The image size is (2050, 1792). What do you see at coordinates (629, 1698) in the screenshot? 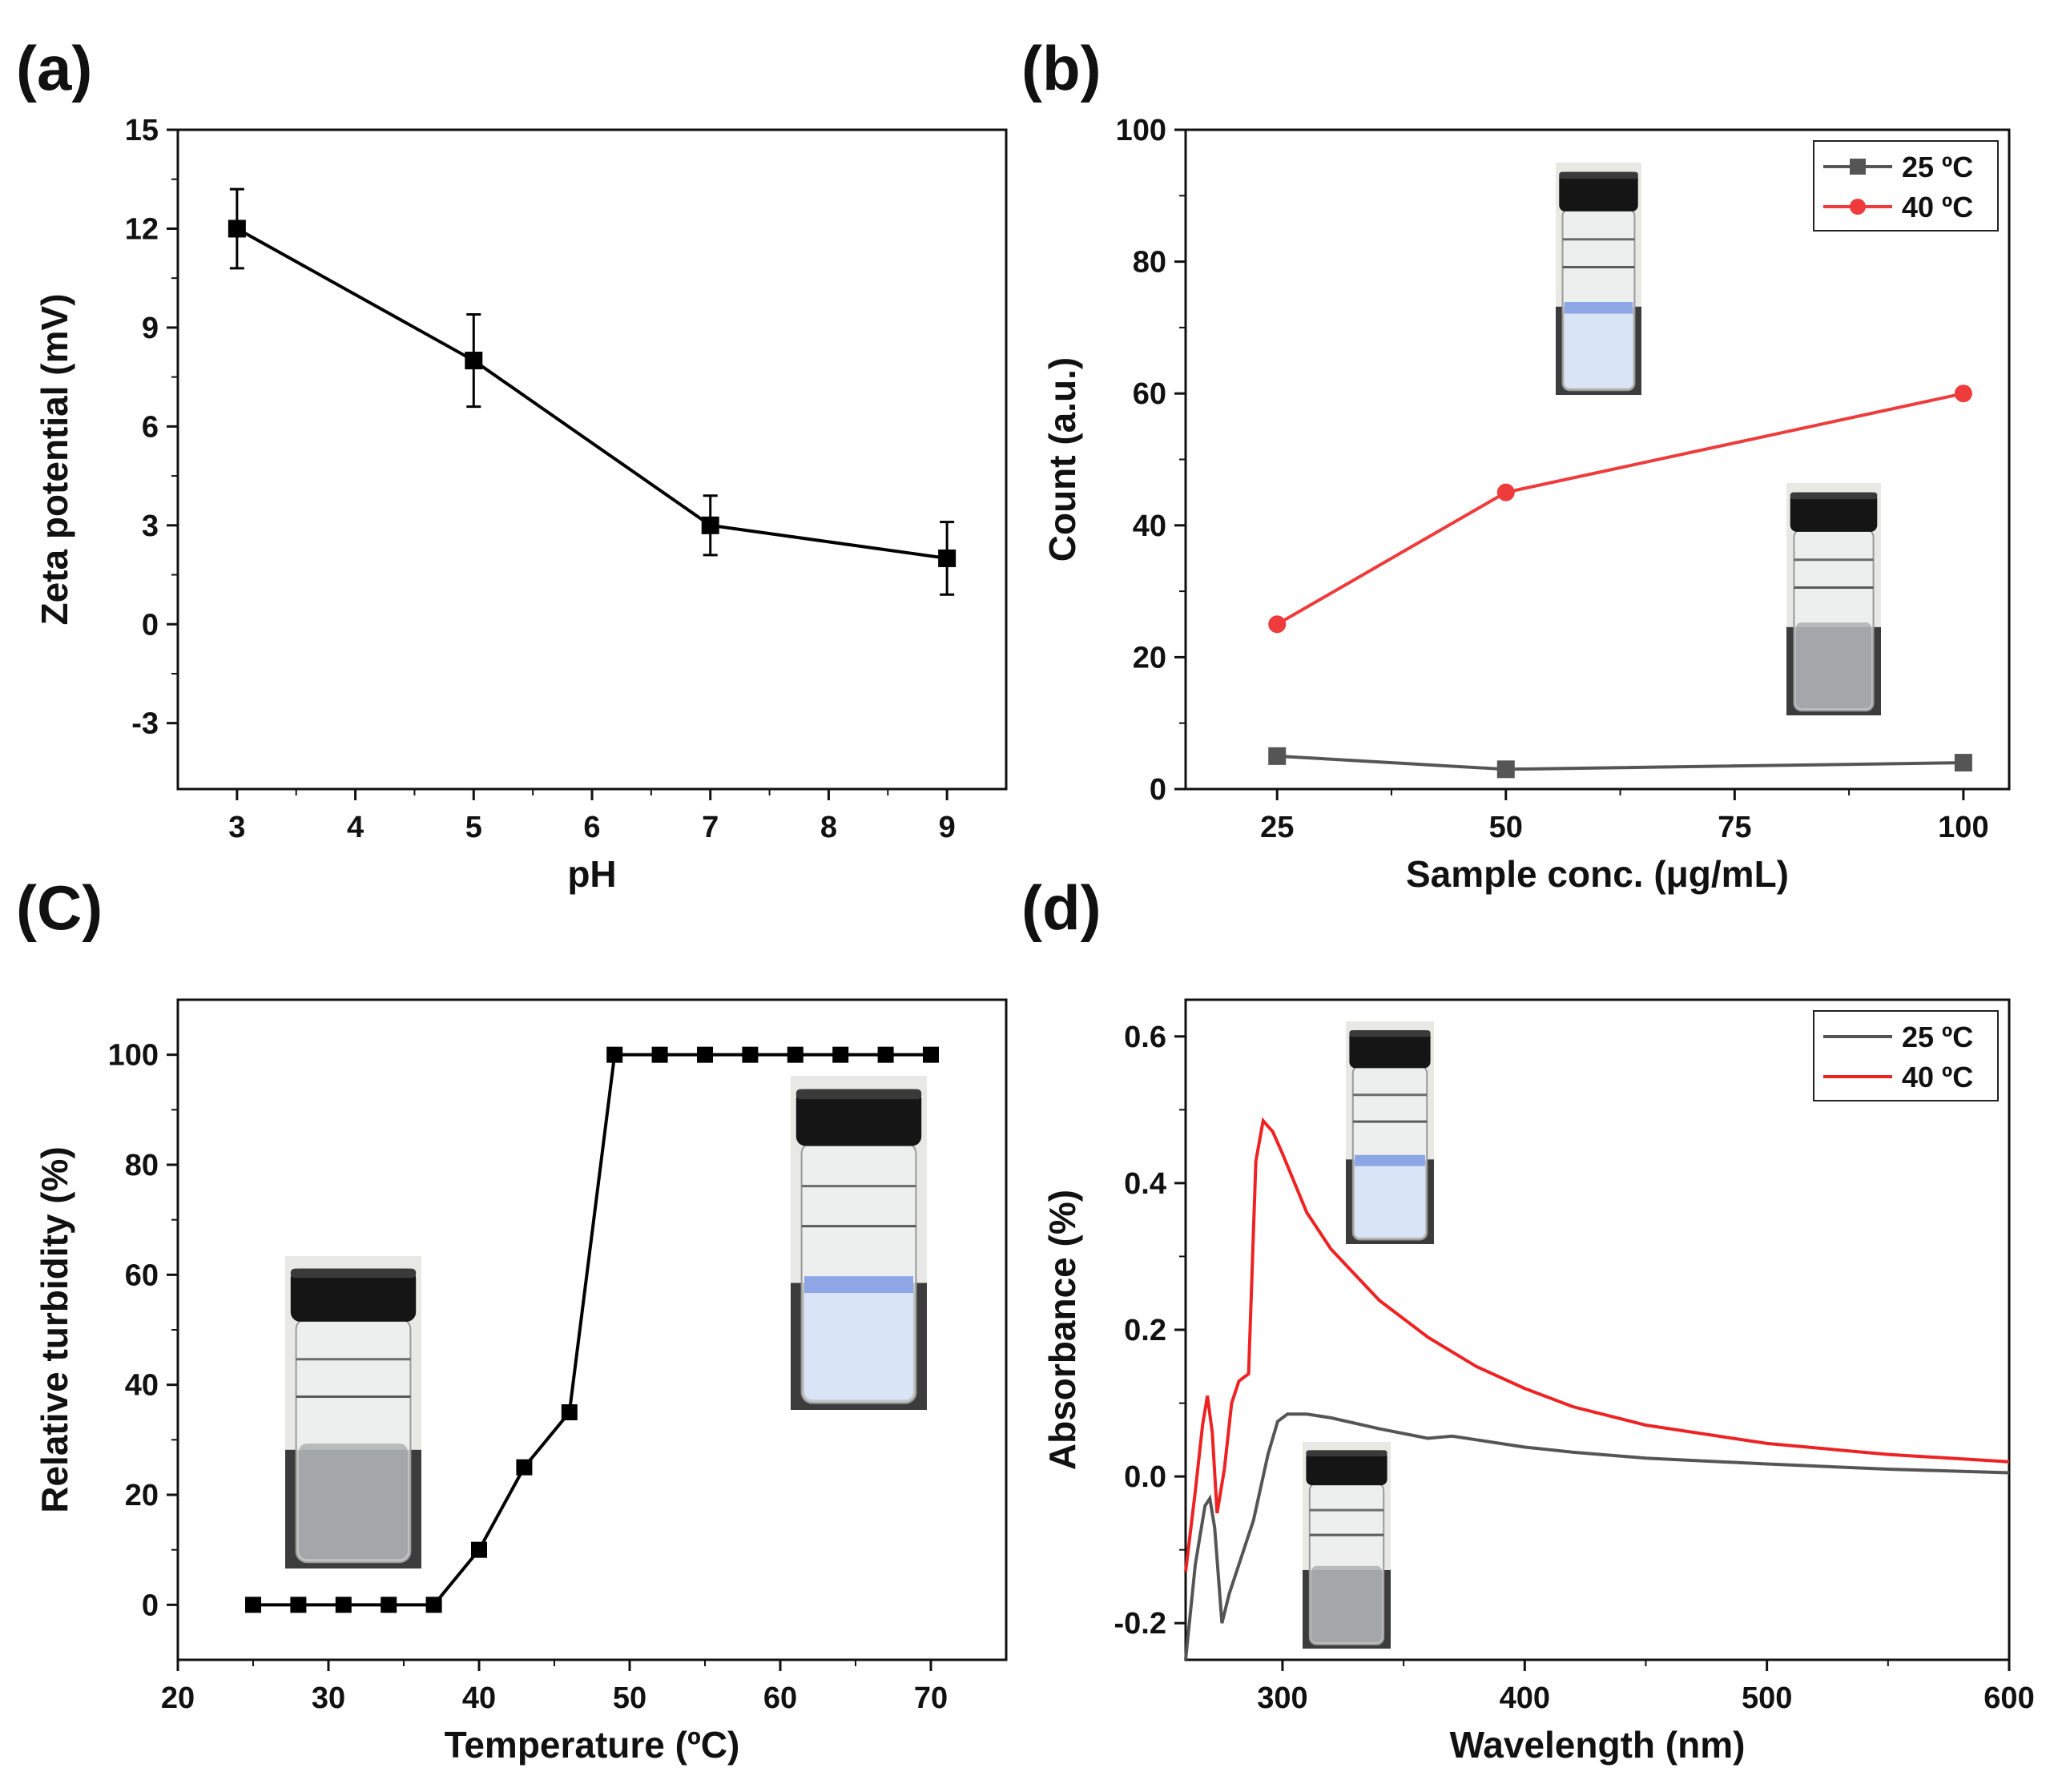
I see `x-tick-label: 50` at bounding box center [629, 1698].